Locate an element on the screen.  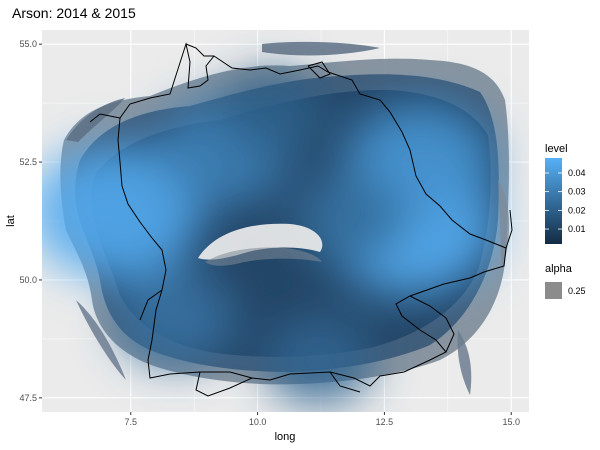
x-tick-label-3: 15.0 is located at coordinates (511, 422).